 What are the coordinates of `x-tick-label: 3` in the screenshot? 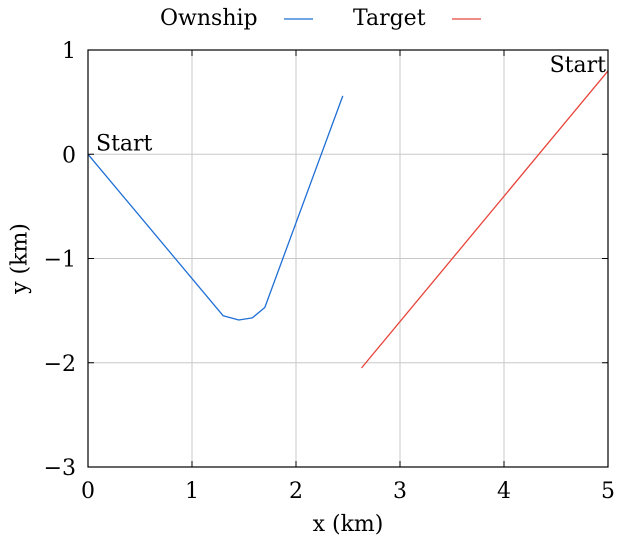 It's located at (400, 491).